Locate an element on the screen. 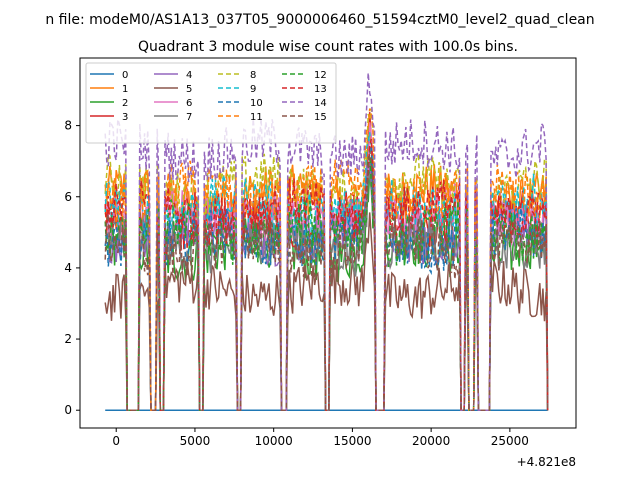 Image resolution: width=640 pixels, height=480 pixels. x-tick-label: 0 is located at coordinates (116, 441).